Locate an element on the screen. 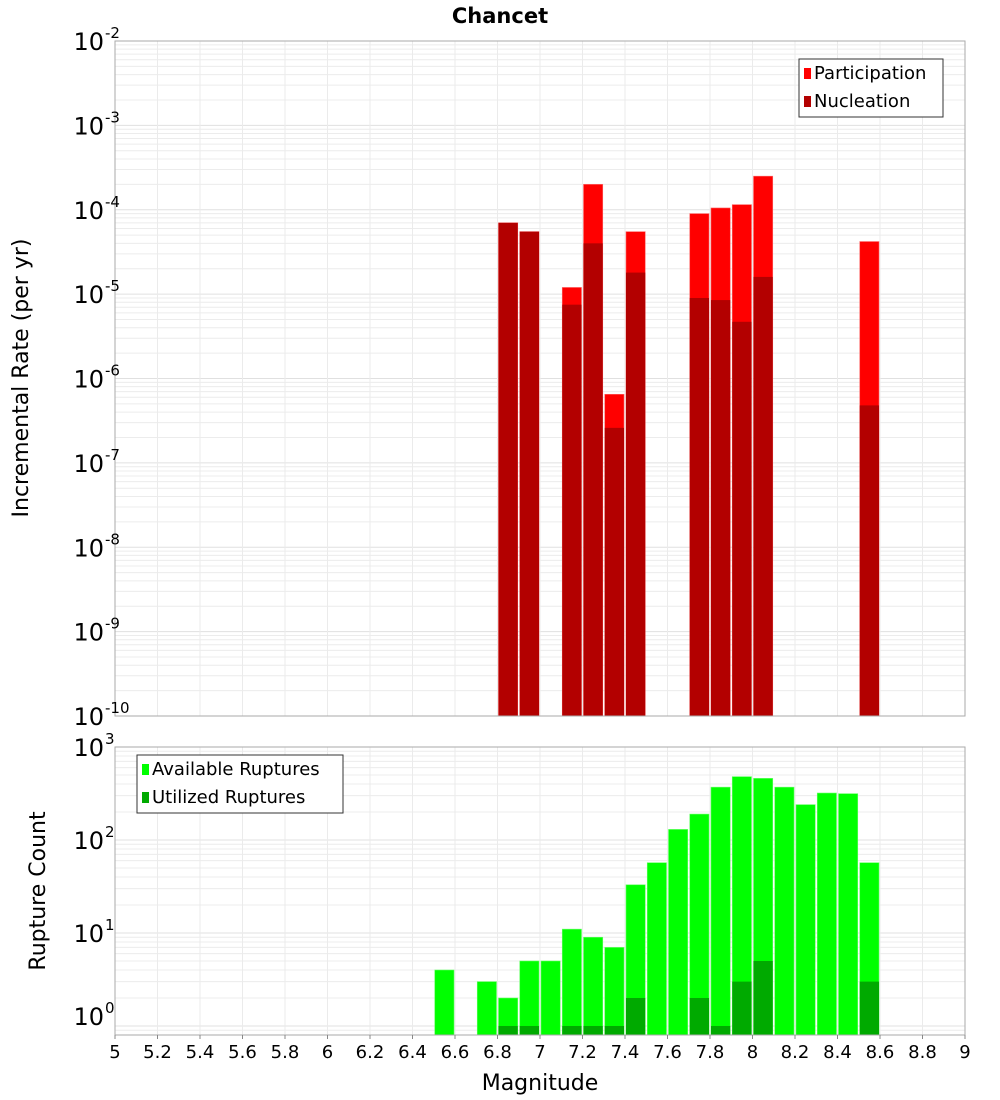 The image size is (1000, 1100). x-tick-label: 7.8 is located at coordinates (710, 1052).